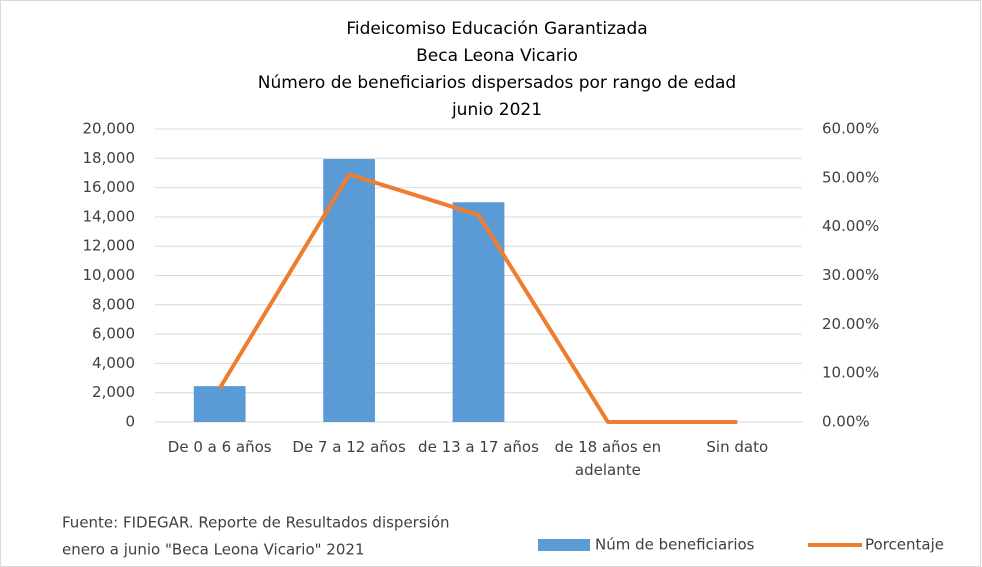  What do you see at coordinates (496, 110) in the screenshot?
I see `chart-title: junio 2021` at bounding box center [496, 110].